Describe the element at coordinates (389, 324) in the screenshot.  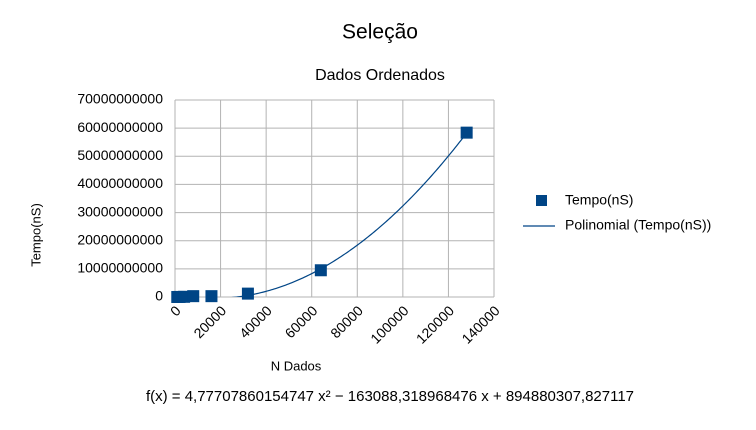
I see `x-tick-label: 100000` at that location.